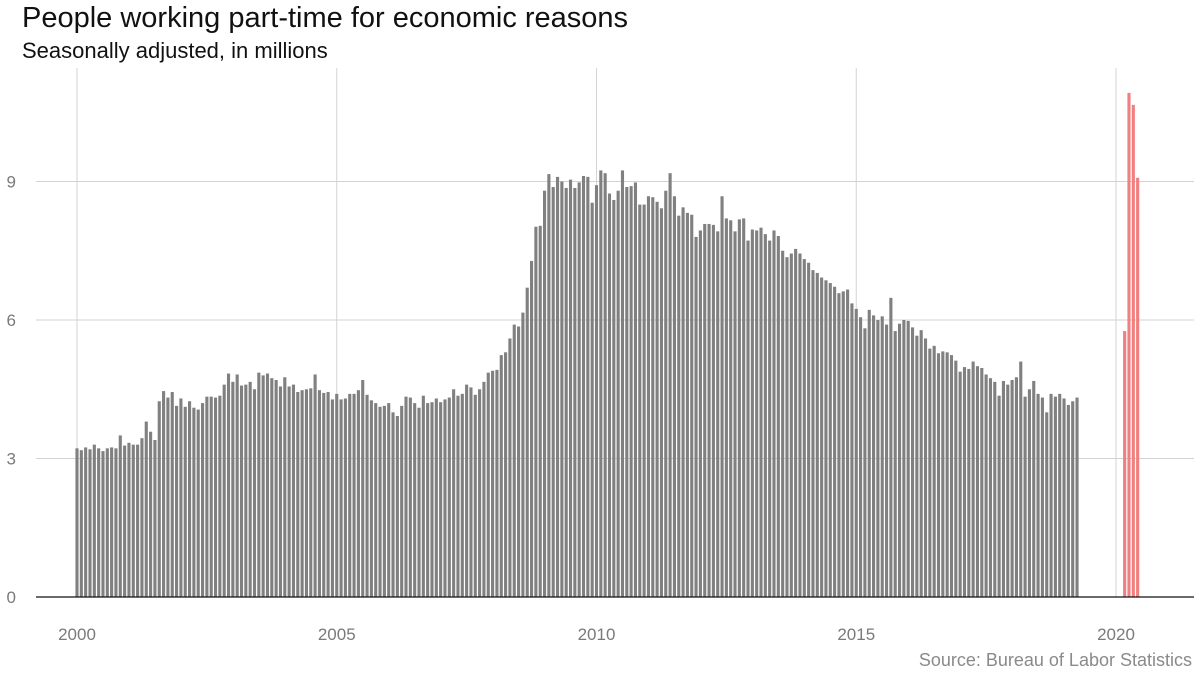 This screenshot has width=1200, height=676. What do you see at coordinates (175, 50) in the screenshot?
I see `chart-subtitle: Seasonally adjusted, in millions` at bounding box center [175, 50].